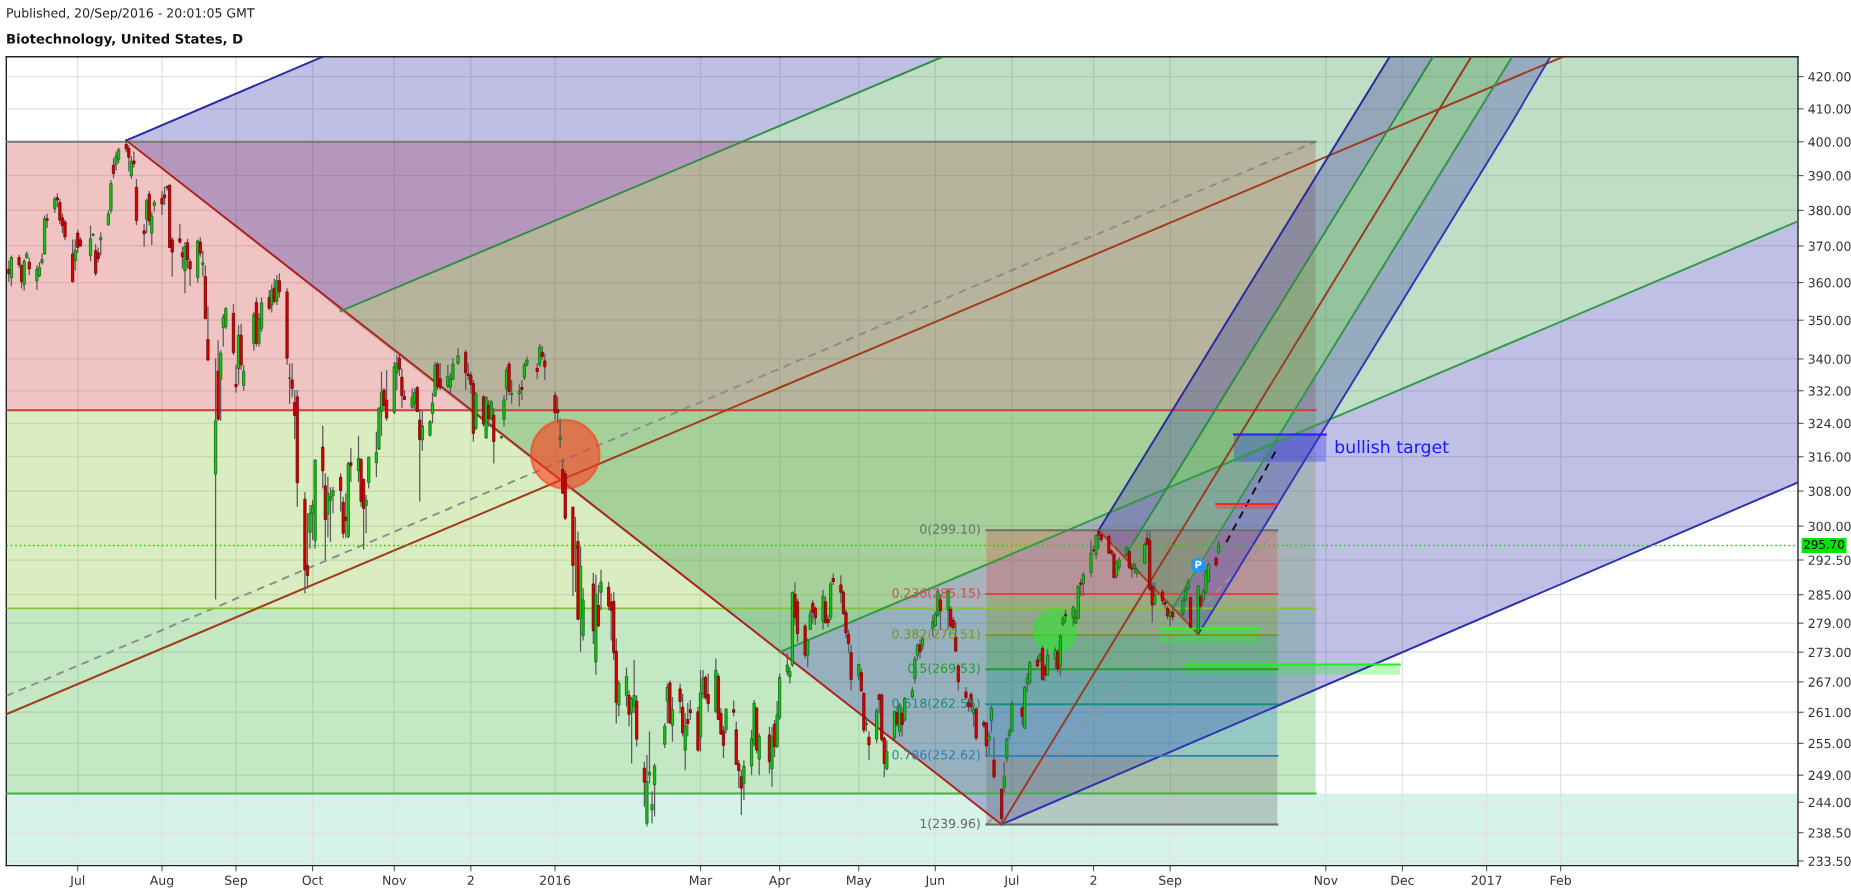  What do you see at coordinates (1392, 448) in the screenshot?
I see `annotation: bullish target` at bounding box center [1392, 448].